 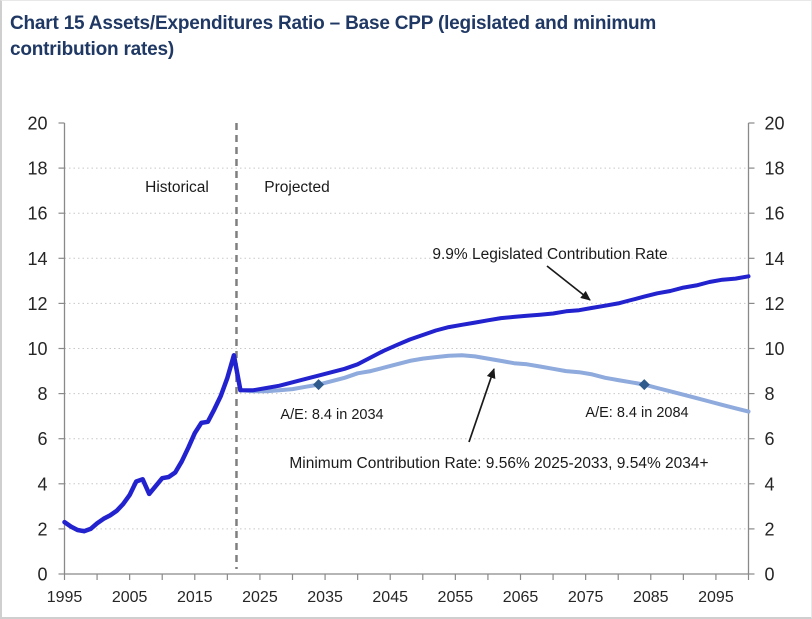 I want to click on marker-diamond-2084, so click(x=644, y=385).